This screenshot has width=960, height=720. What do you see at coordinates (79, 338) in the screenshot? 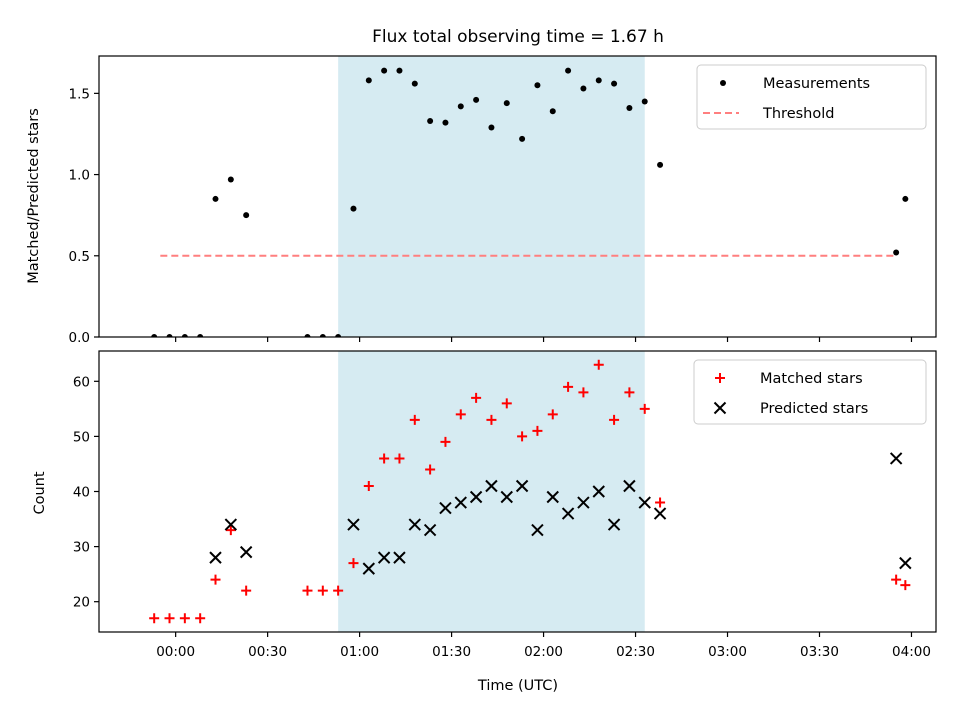
I see `y-tick-label: 0.0` at bounding box center [79, 338].